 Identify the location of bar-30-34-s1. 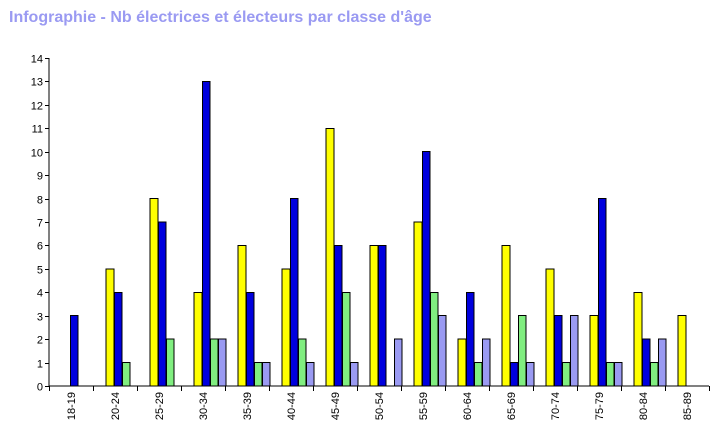
(198, 339).